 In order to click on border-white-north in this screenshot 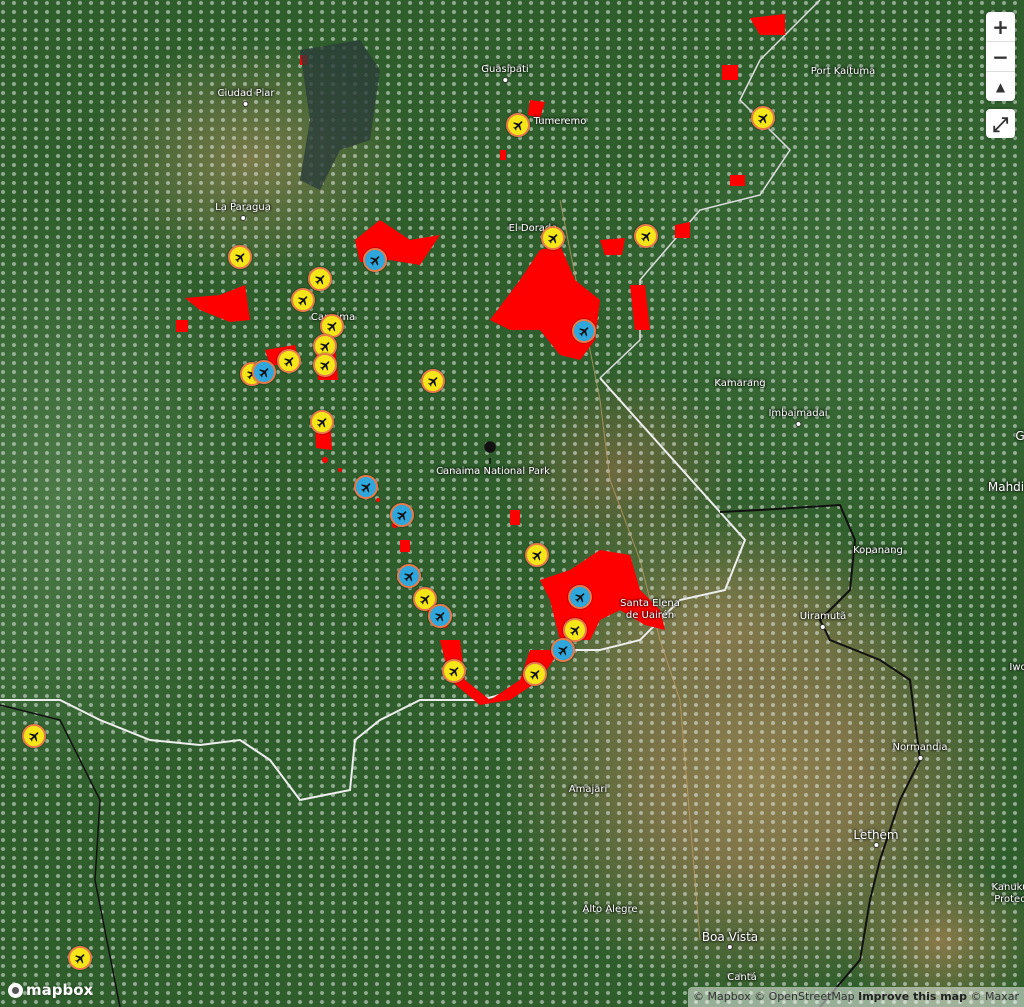, I will do `click(710, 189)`.